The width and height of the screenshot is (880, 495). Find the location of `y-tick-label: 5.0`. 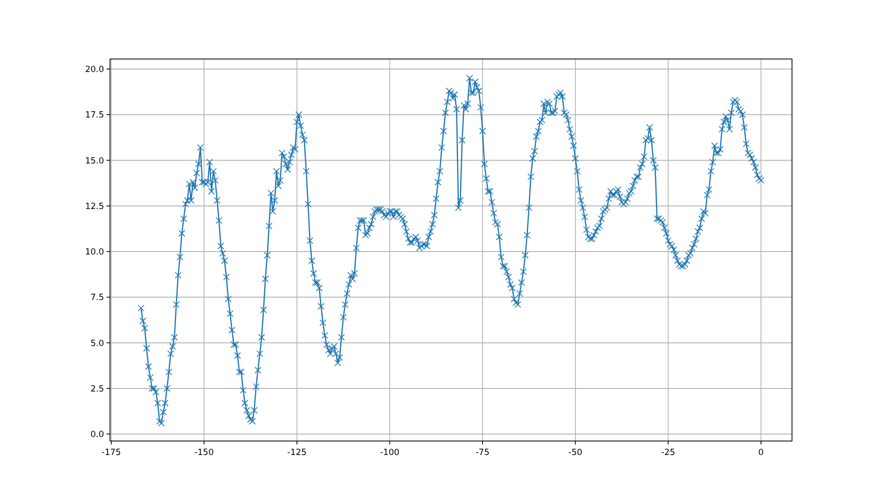

y-tick-label: 5.0 is located at coordinates (97, 343).